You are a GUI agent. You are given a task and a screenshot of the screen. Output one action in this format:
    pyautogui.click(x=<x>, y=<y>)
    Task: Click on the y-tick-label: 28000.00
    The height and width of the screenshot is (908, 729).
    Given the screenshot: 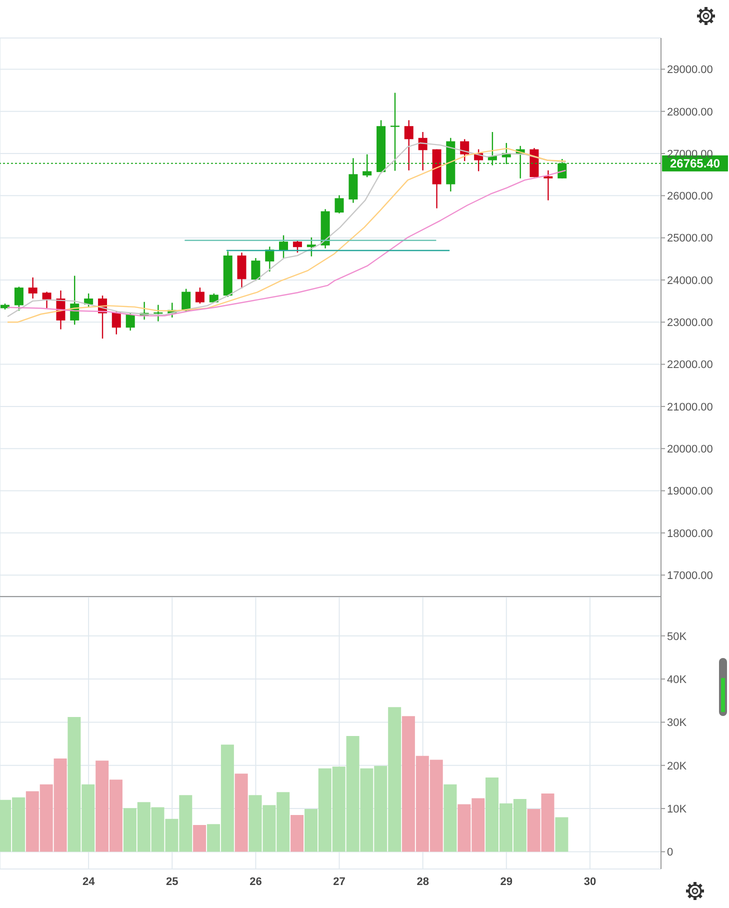 What is the action you would take?
    pyautogui.click(x=690, y=112)
    